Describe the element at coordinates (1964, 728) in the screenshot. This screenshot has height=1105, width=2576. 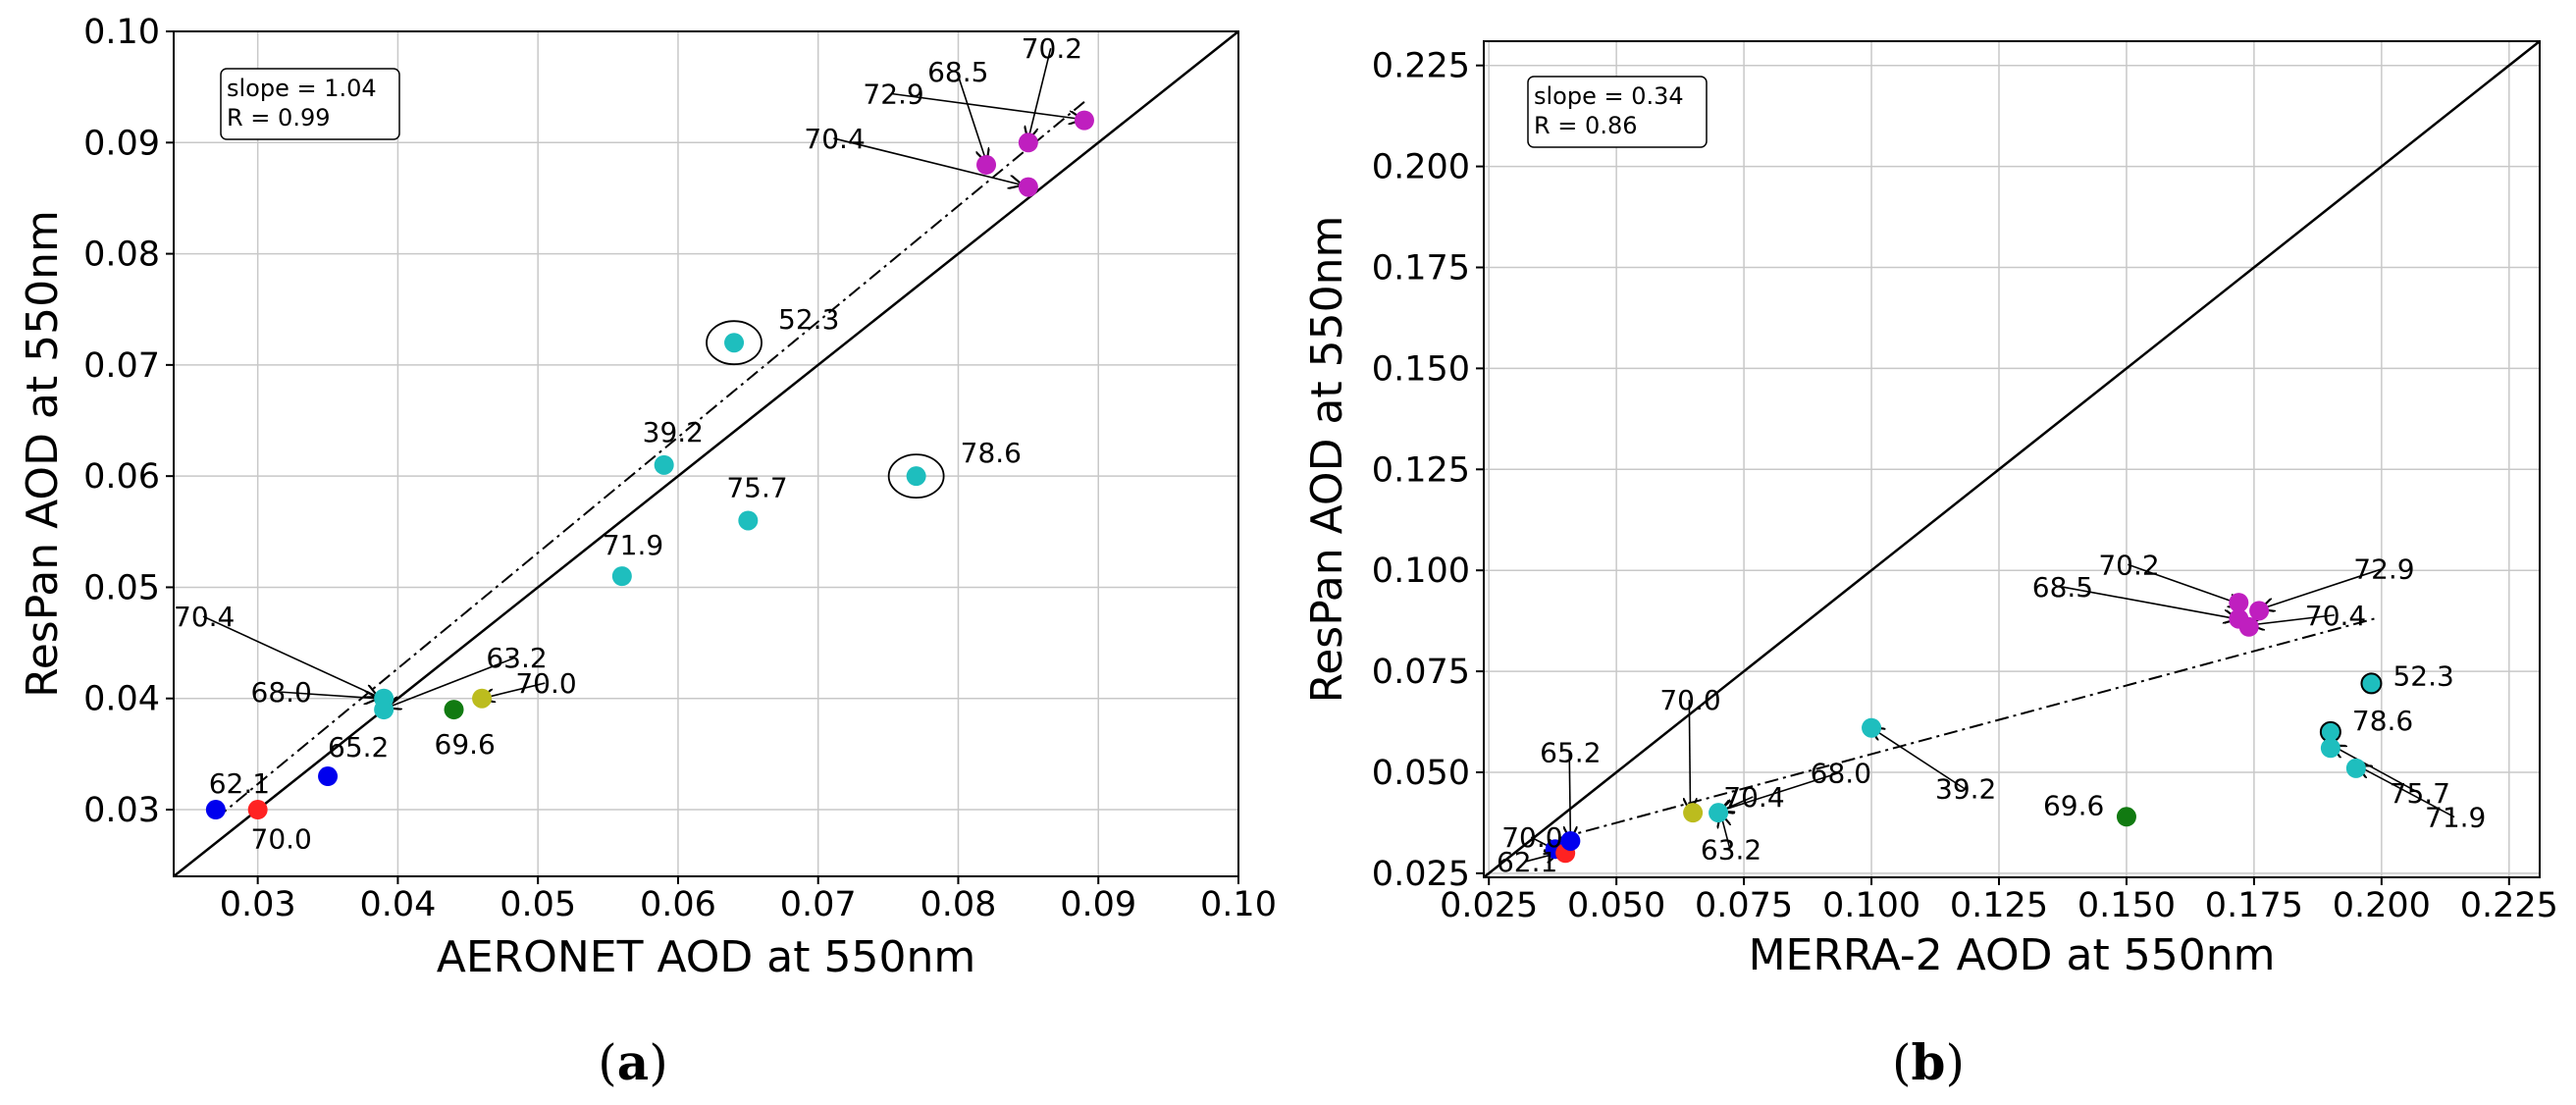
I see `panel-b-data-points` at that location.